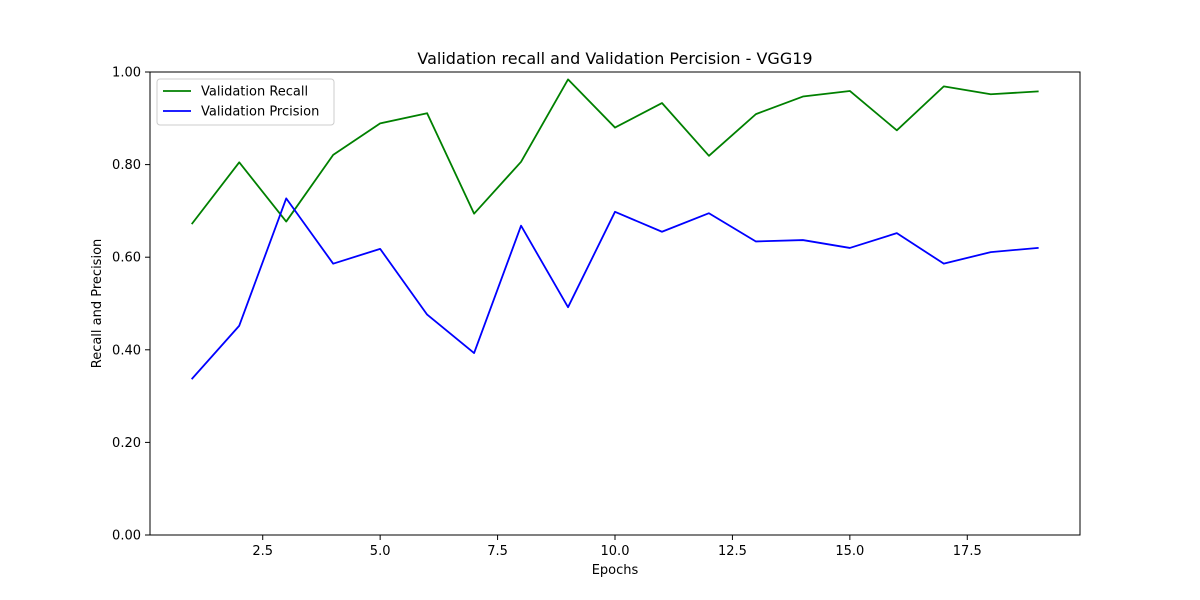 This screenshot has height=600, width=1200. I want to click on y-tick-label: 0.60, so click(126, 258).